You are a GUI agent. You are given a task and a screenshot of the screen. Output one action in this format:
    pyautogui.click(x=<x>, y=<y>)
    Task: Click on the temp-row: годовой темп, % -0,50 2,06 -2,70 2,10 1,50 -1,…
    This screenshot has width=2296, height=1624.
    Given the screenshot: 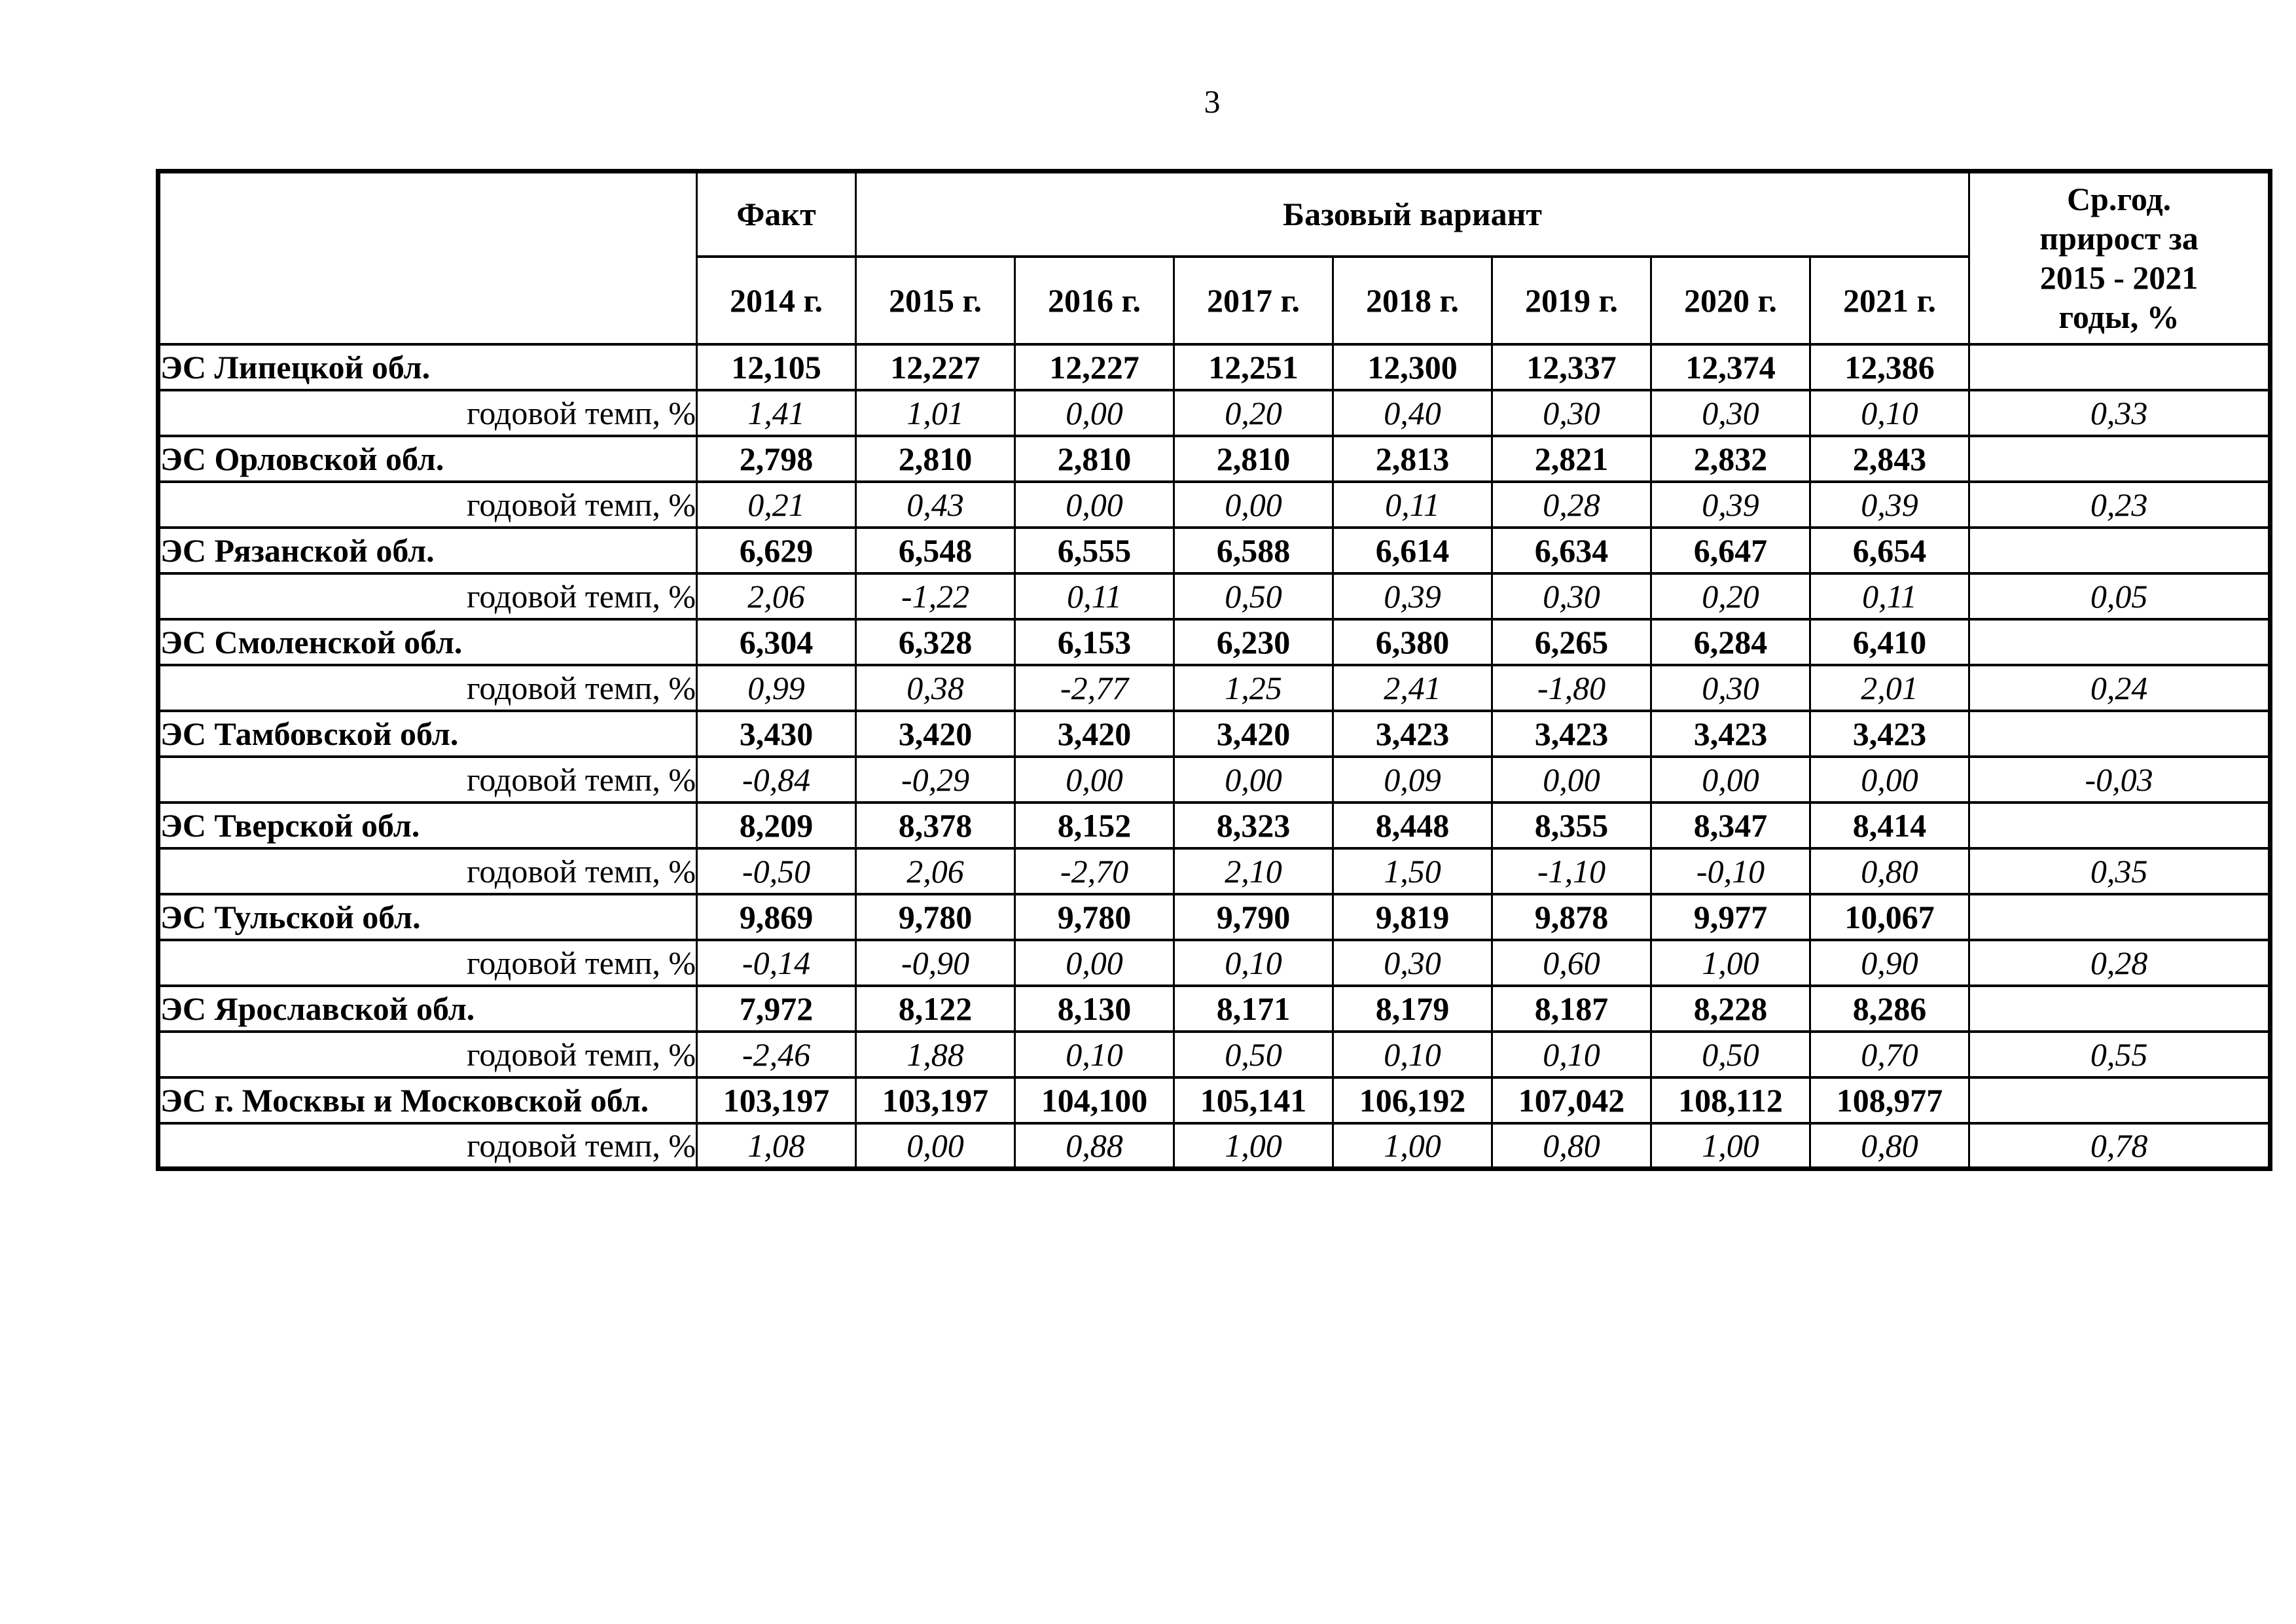 What is the action you would take?
    pyautogui.click(x=1214, y=870)
    